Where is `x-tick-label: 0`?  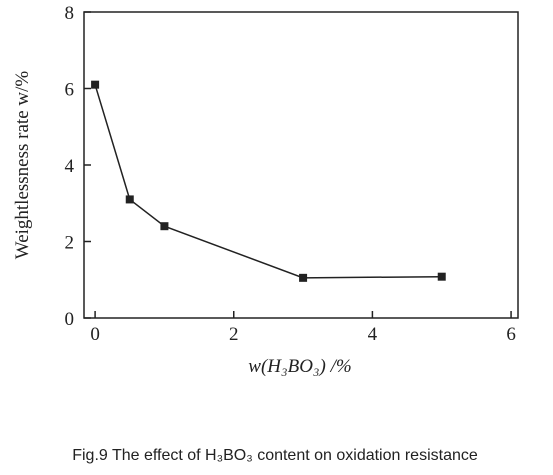
x-tick-label: 0 is located at coordinates (95, 334).